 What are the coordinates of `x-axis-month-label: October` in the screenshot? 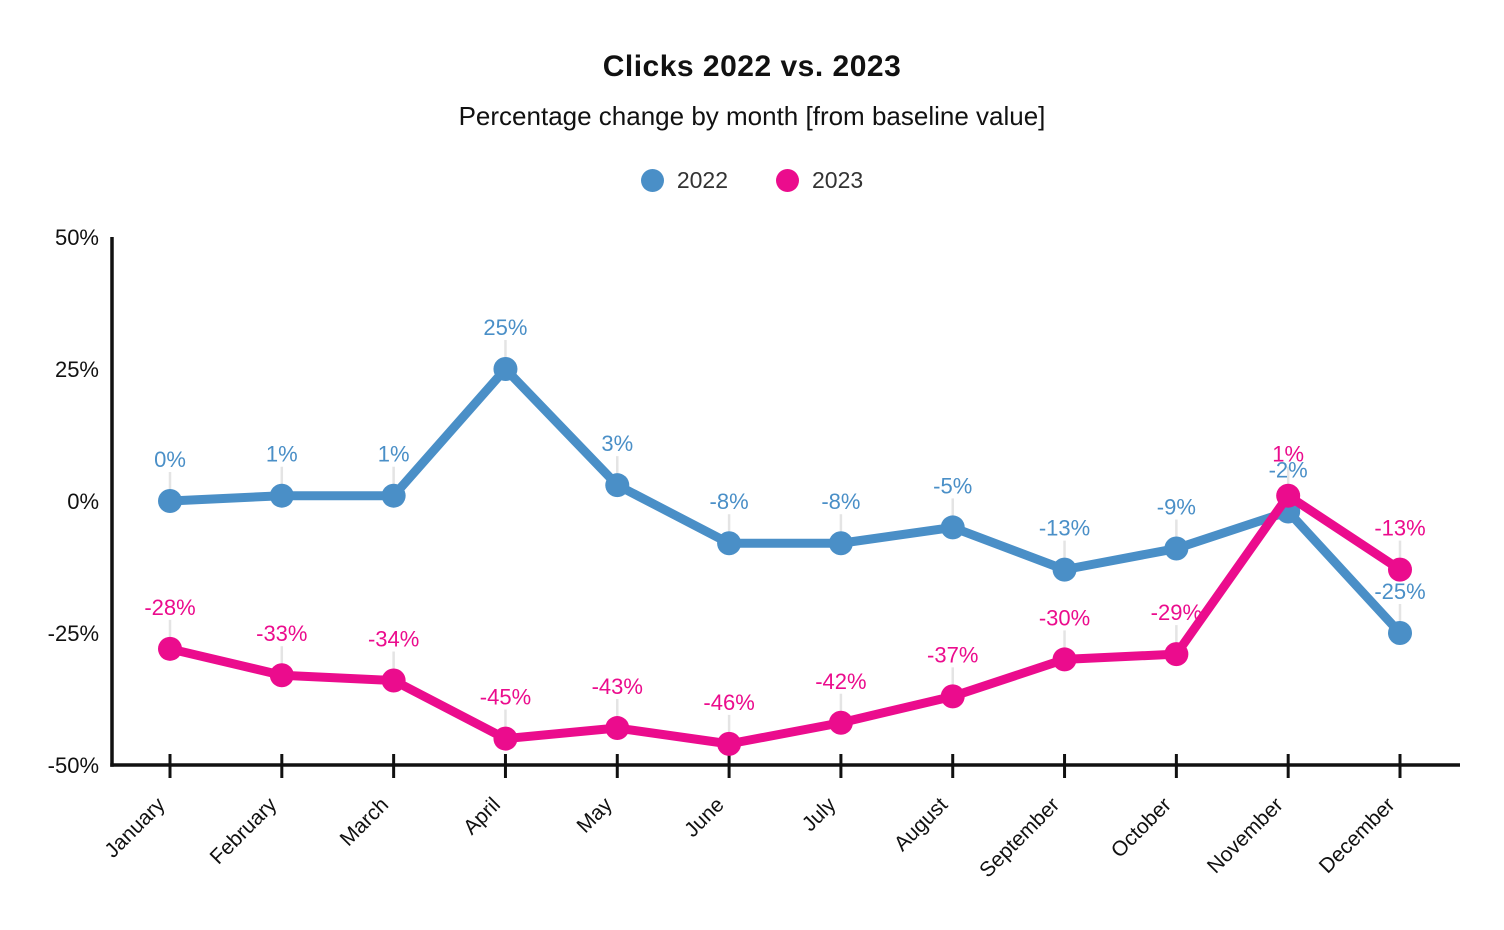 It's located at (1141, 827).